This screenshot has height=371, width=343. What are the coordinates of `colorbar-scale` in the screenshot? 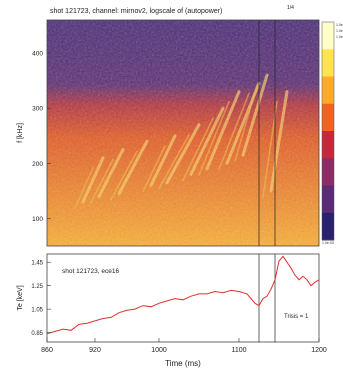 It's located at (328, 131).